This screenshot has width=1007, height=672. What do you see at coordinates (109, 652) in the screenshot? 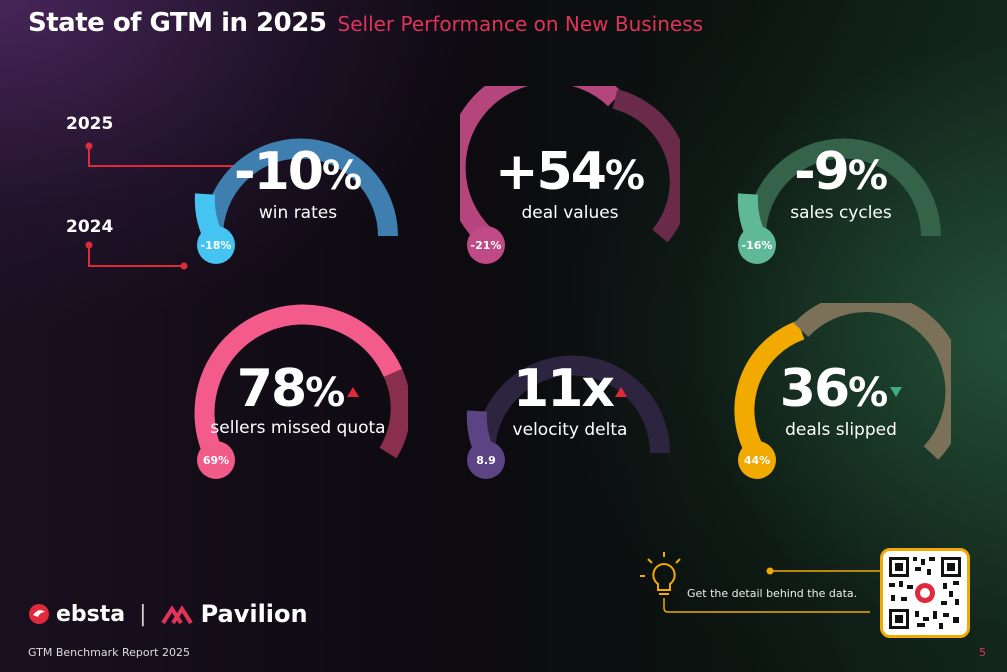
I see `report-name: GTM Benchmark Report 2025` at bounding box center [109, 652].